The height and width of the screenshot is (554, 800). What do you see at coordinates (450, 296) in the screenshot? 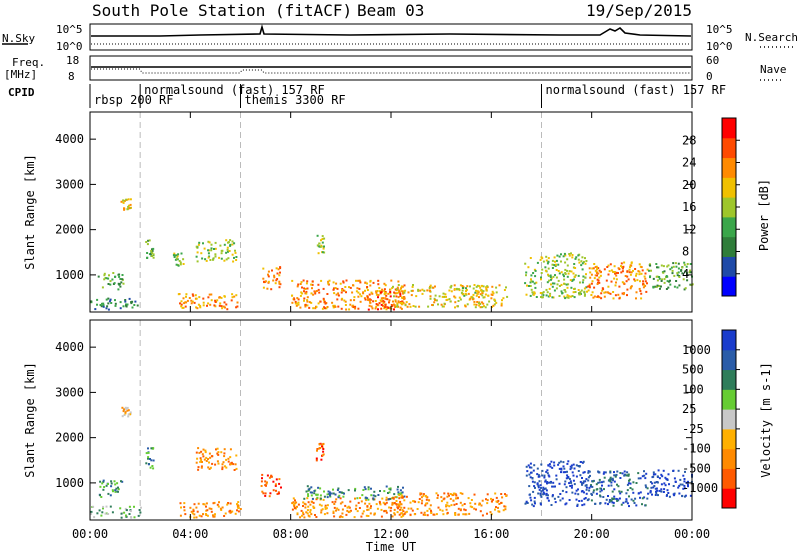
I see `scatter-region` at bounding box center [450, 296].